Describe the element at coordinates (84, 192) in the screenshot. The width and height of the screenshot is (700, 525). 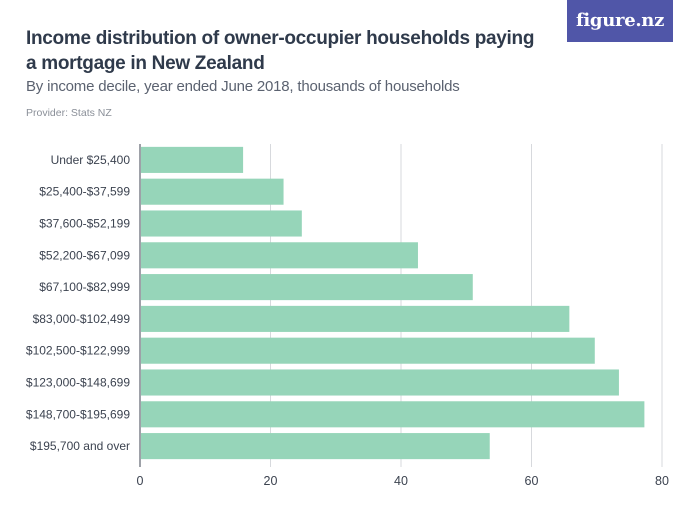
I see `category-label: $25,400-$37,599` at that location.